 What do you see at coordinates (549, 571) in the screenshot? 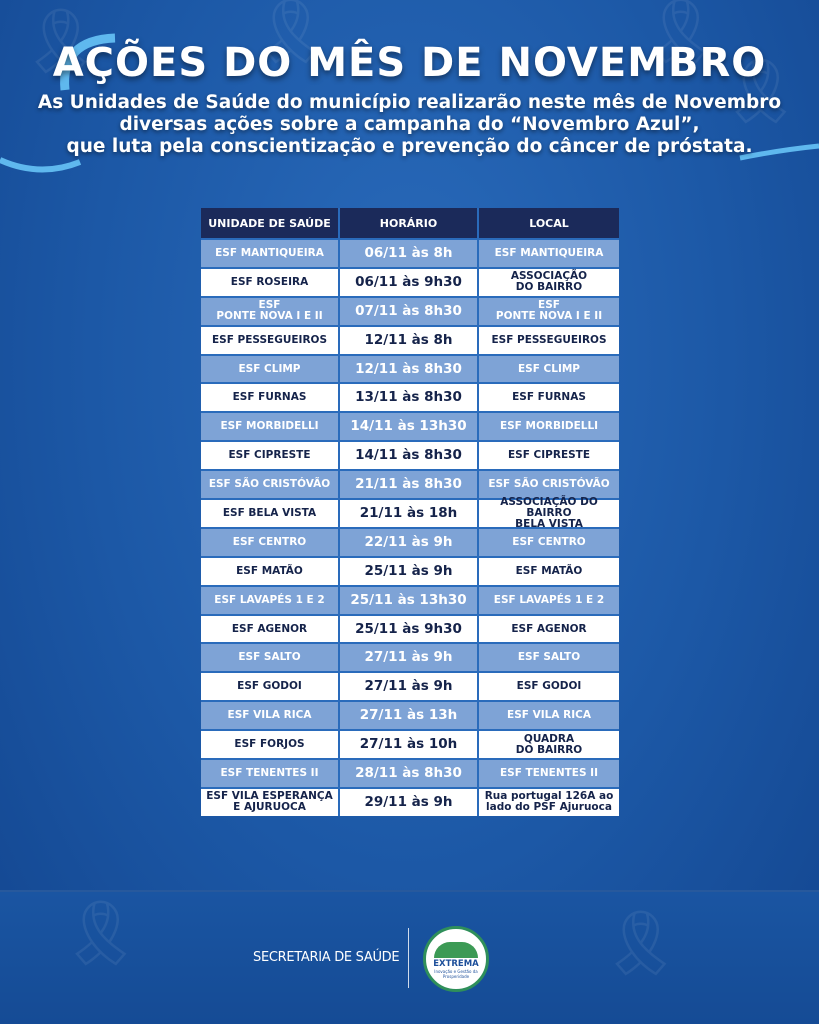
I see `cell-local: ESF MATÃO` at bounding box center [549, 571].